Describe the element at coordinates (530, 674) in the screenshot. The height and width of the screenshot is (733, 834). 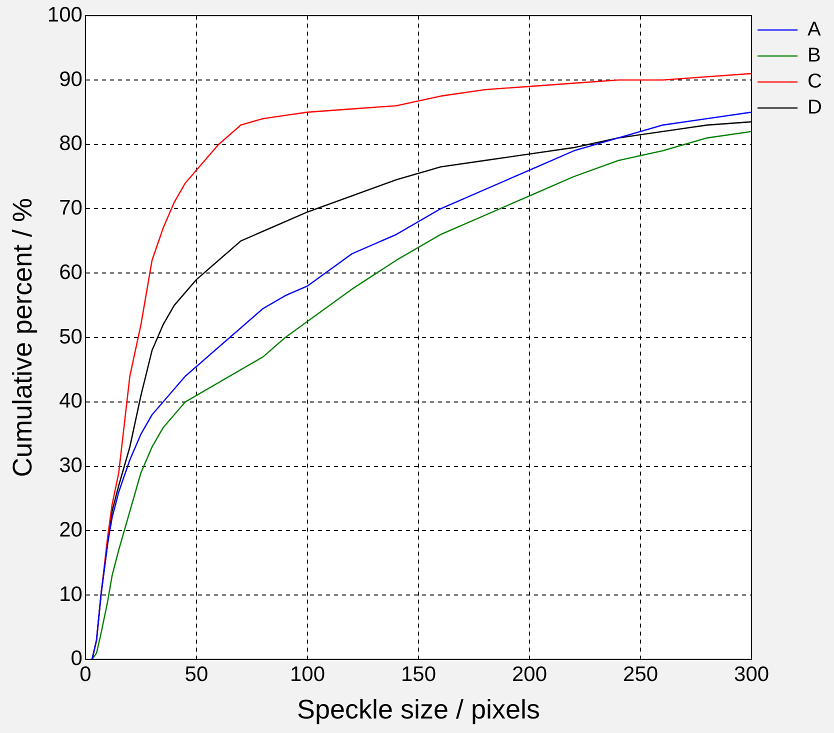
I see `x-tick-label: 200` at that location.